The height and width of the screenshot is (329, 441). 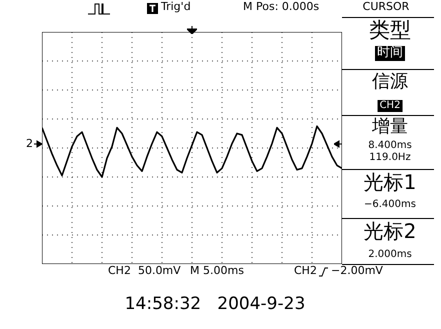 What do you see at coordinates (390, 146) in the screenshot?
I see `text: 8.400ms` at bounding box center [390, 146].